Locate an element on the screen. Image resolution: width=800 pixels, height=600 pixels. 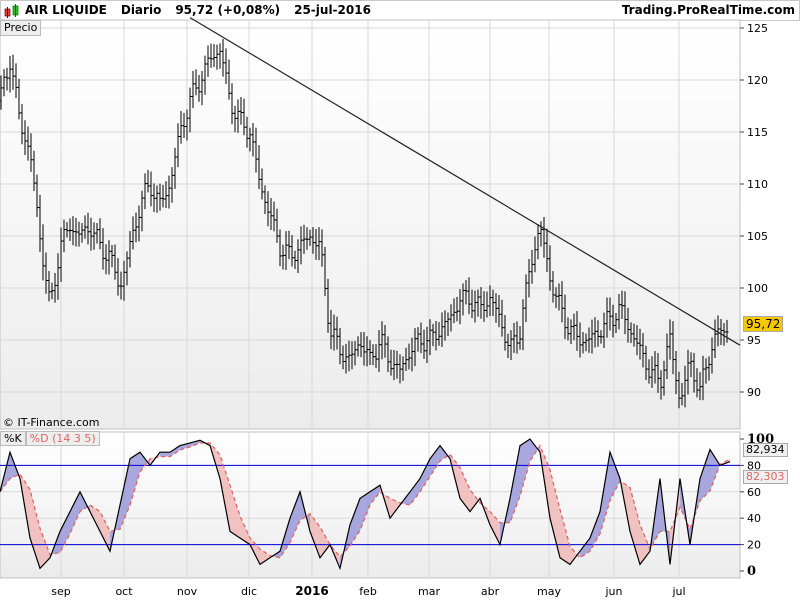
stoch-legend: %K %D (14 3 5) is located at coordinates (50, 438).